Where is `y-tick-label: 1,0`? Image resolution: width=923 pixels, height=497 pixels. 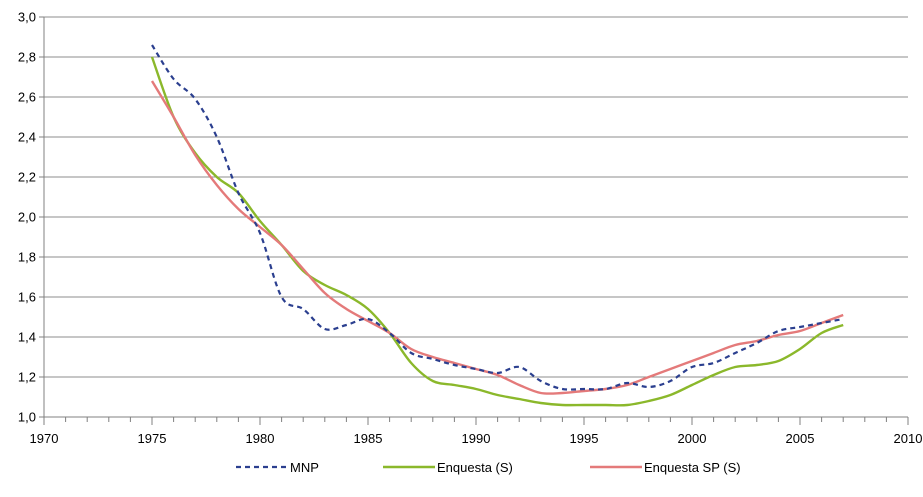 y-tick-label: 1,0 is located at coordinates (27, 417).